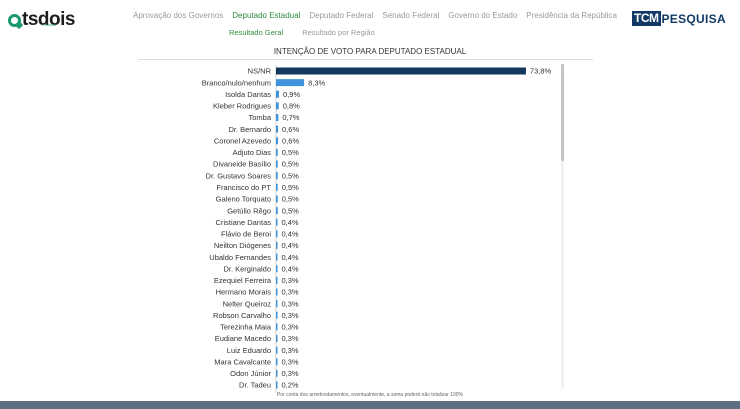 The width and height of the screenshot is (740, 409). Describe the element at coordinates (249, 129) in the screenshot. I see `category-label: Dr. Bernardo` at that location.